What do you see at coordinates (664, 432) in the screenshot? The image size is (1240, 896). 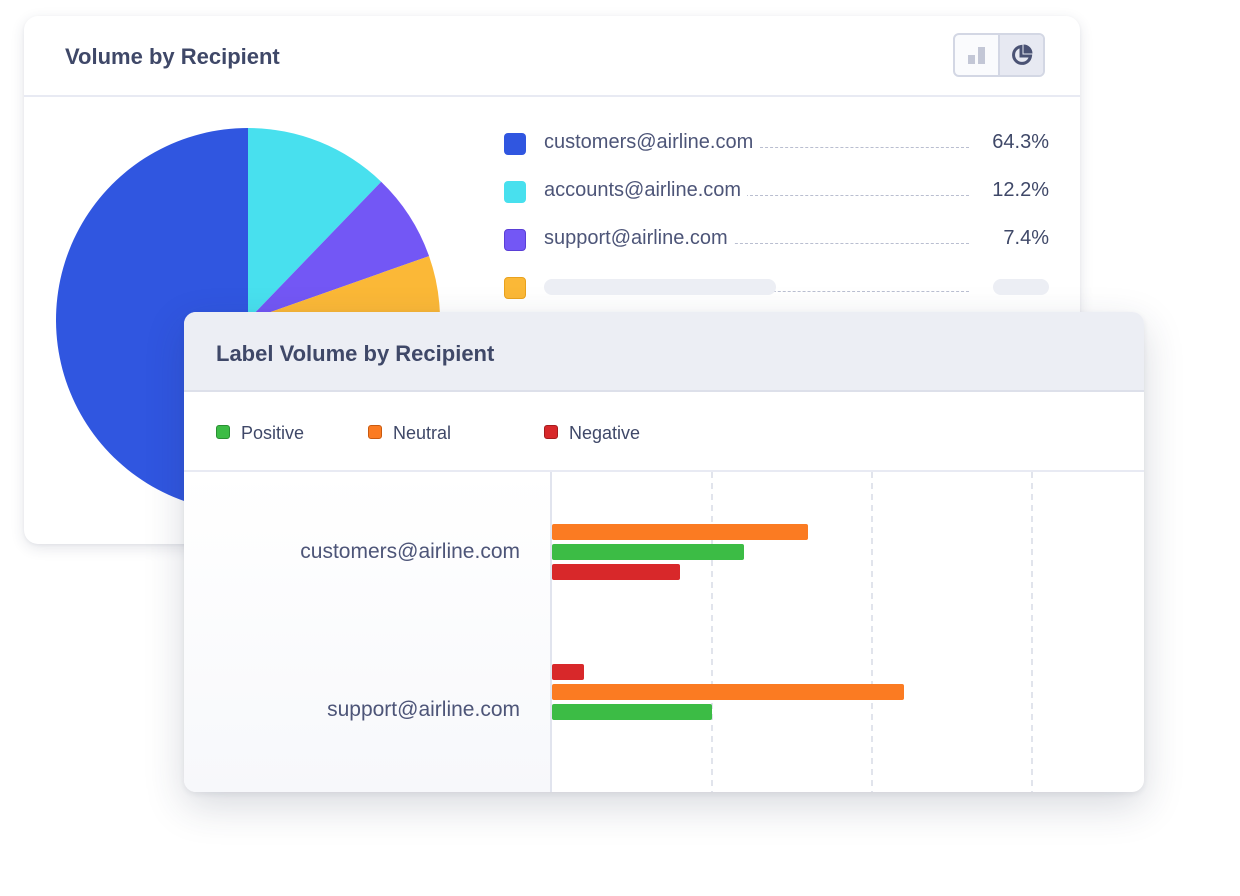 I see `sentiment-legend: Positive Neutral Negative` at bounding box center [664, 432].